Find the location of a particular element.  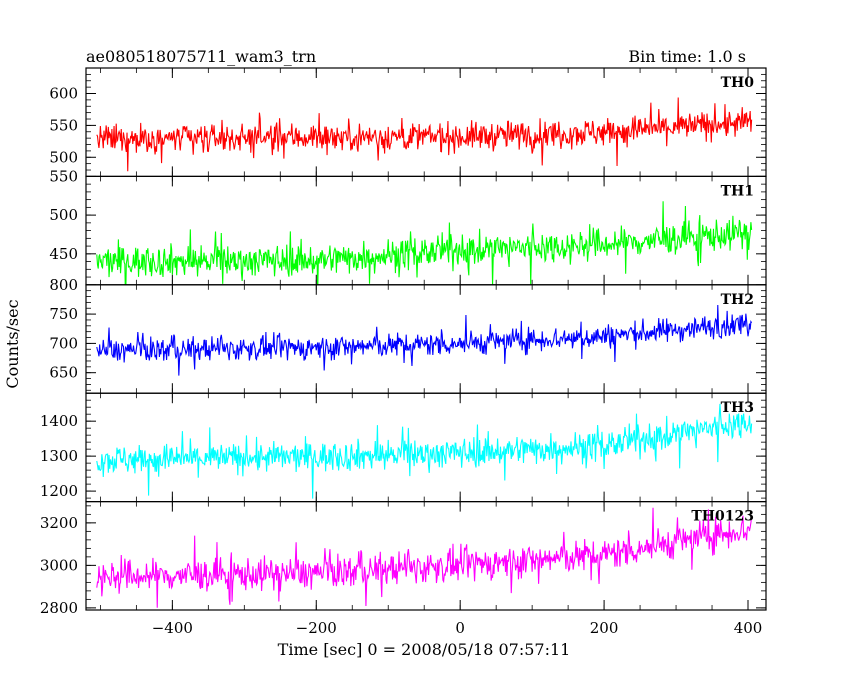

y-tick-label: 650 is located at coordinates (63, 373).